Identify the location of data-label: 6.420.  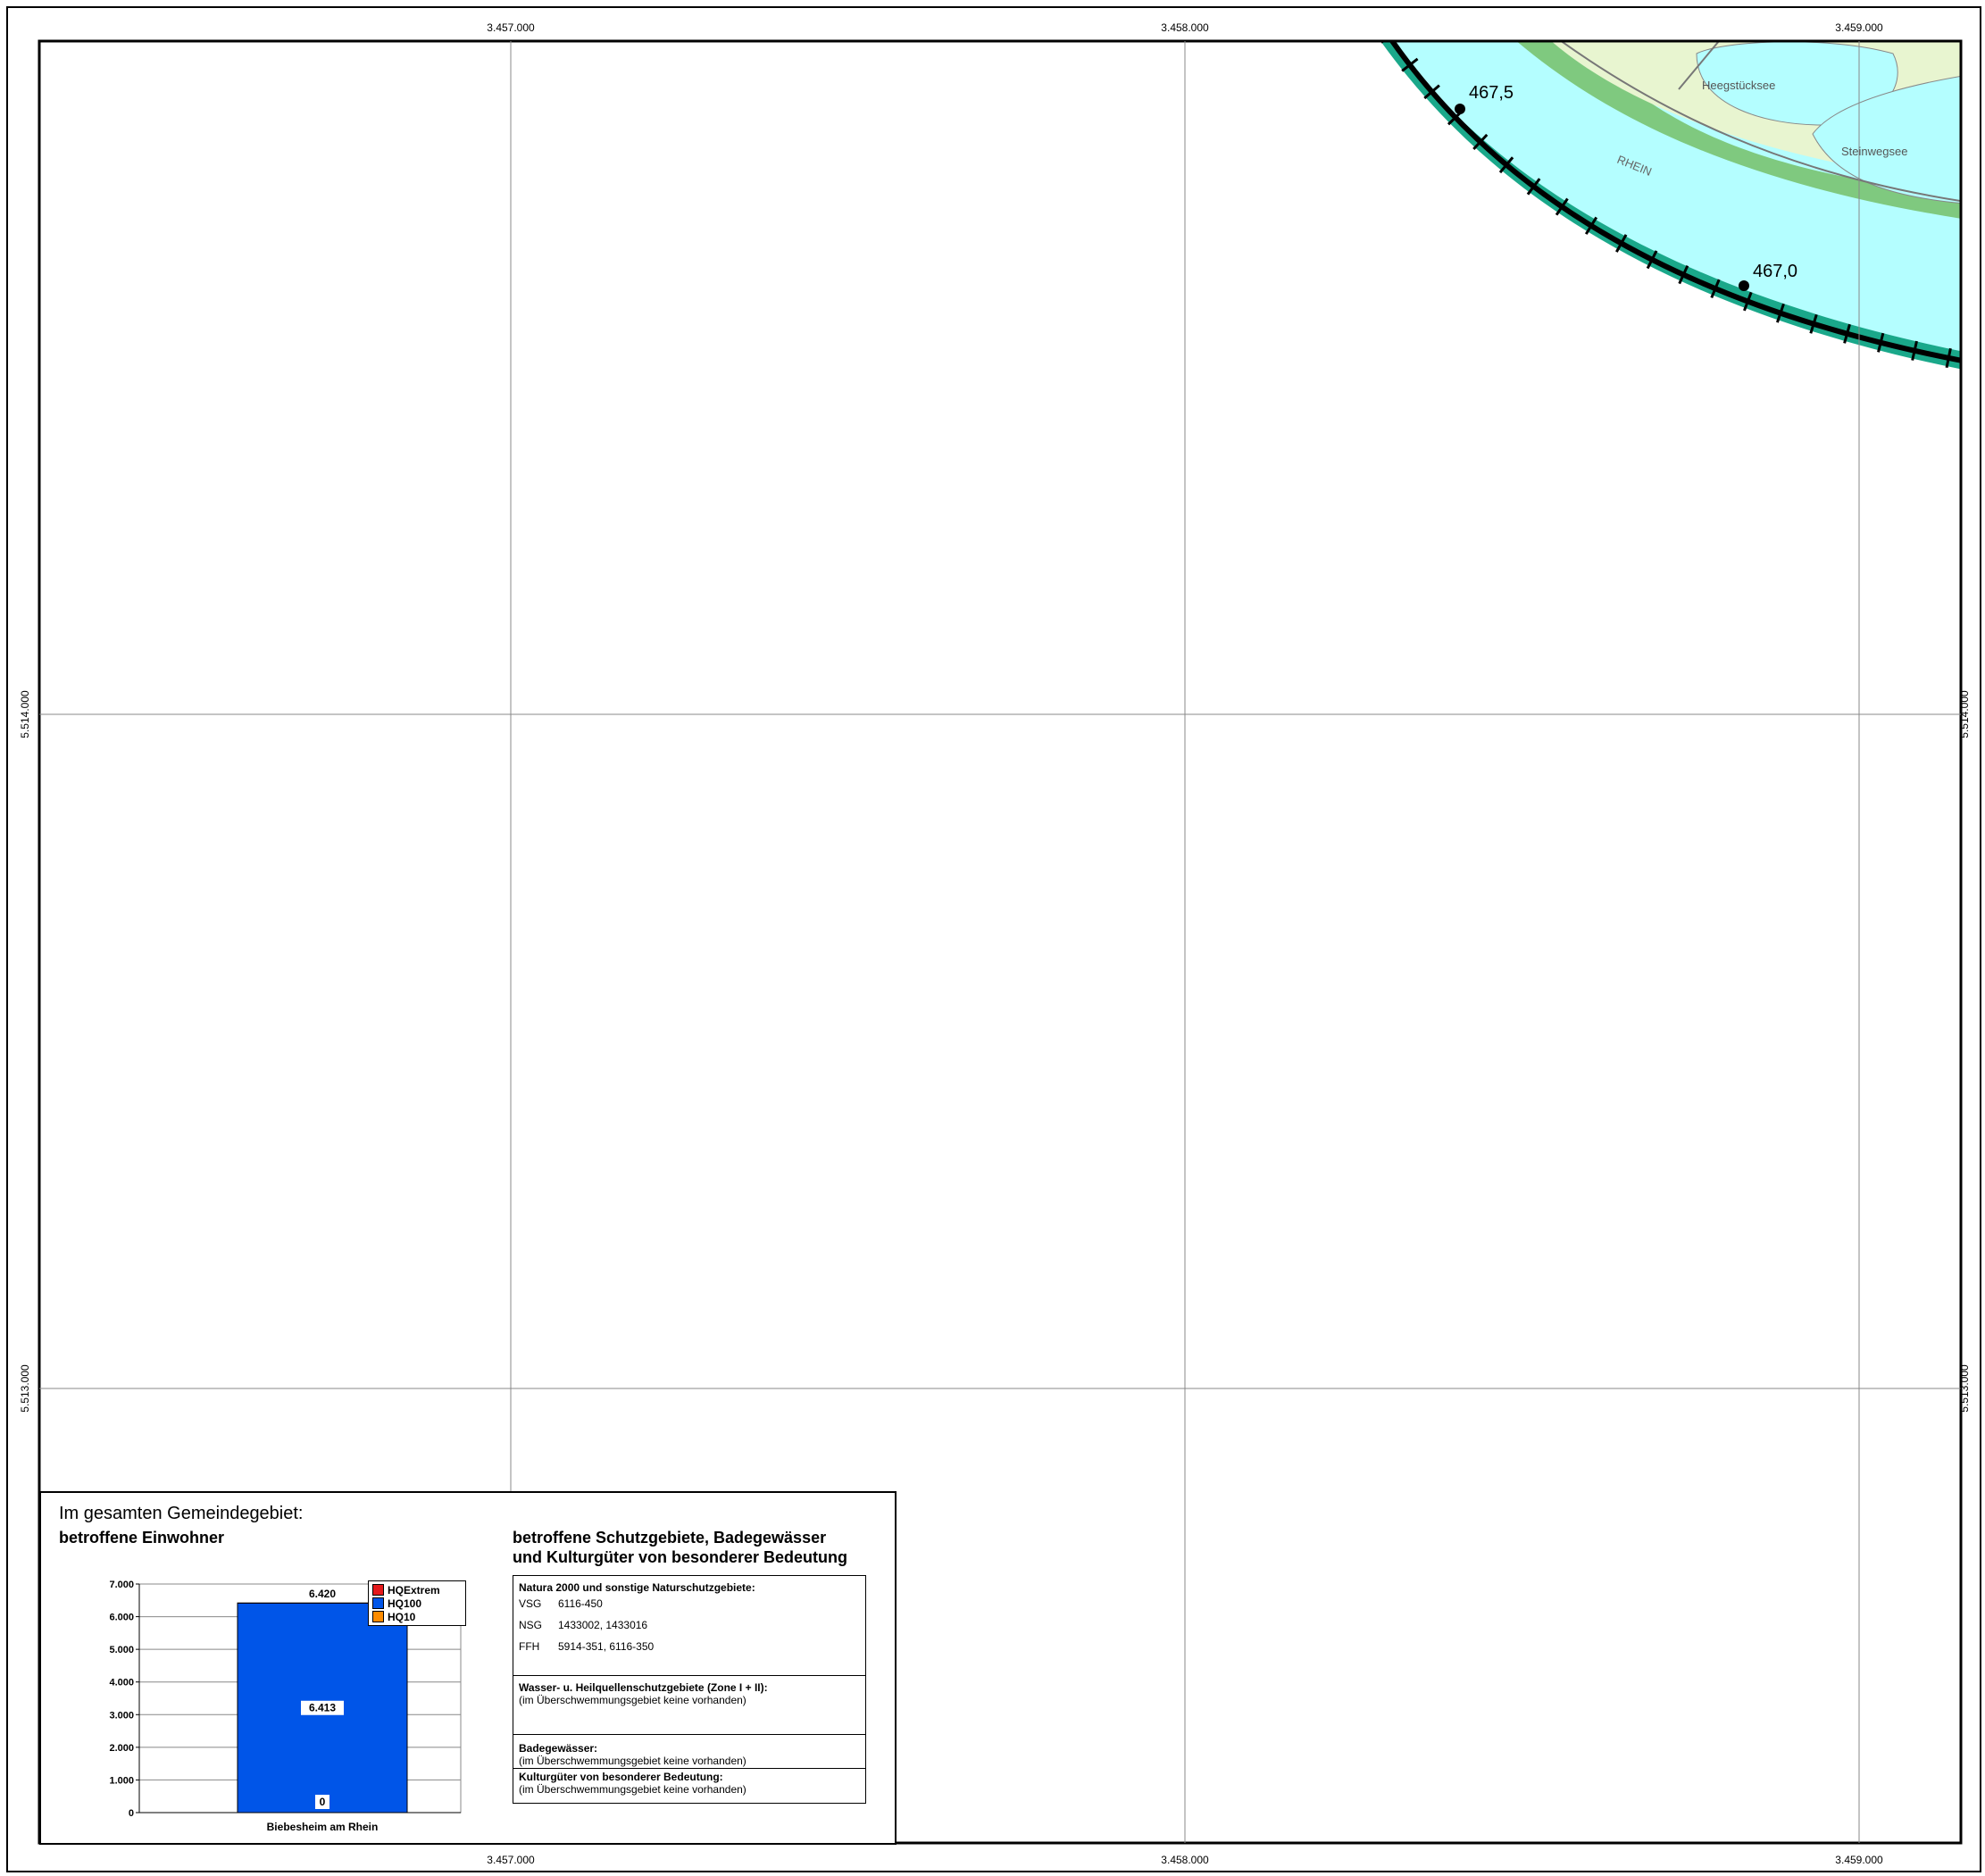
(322, 1594).